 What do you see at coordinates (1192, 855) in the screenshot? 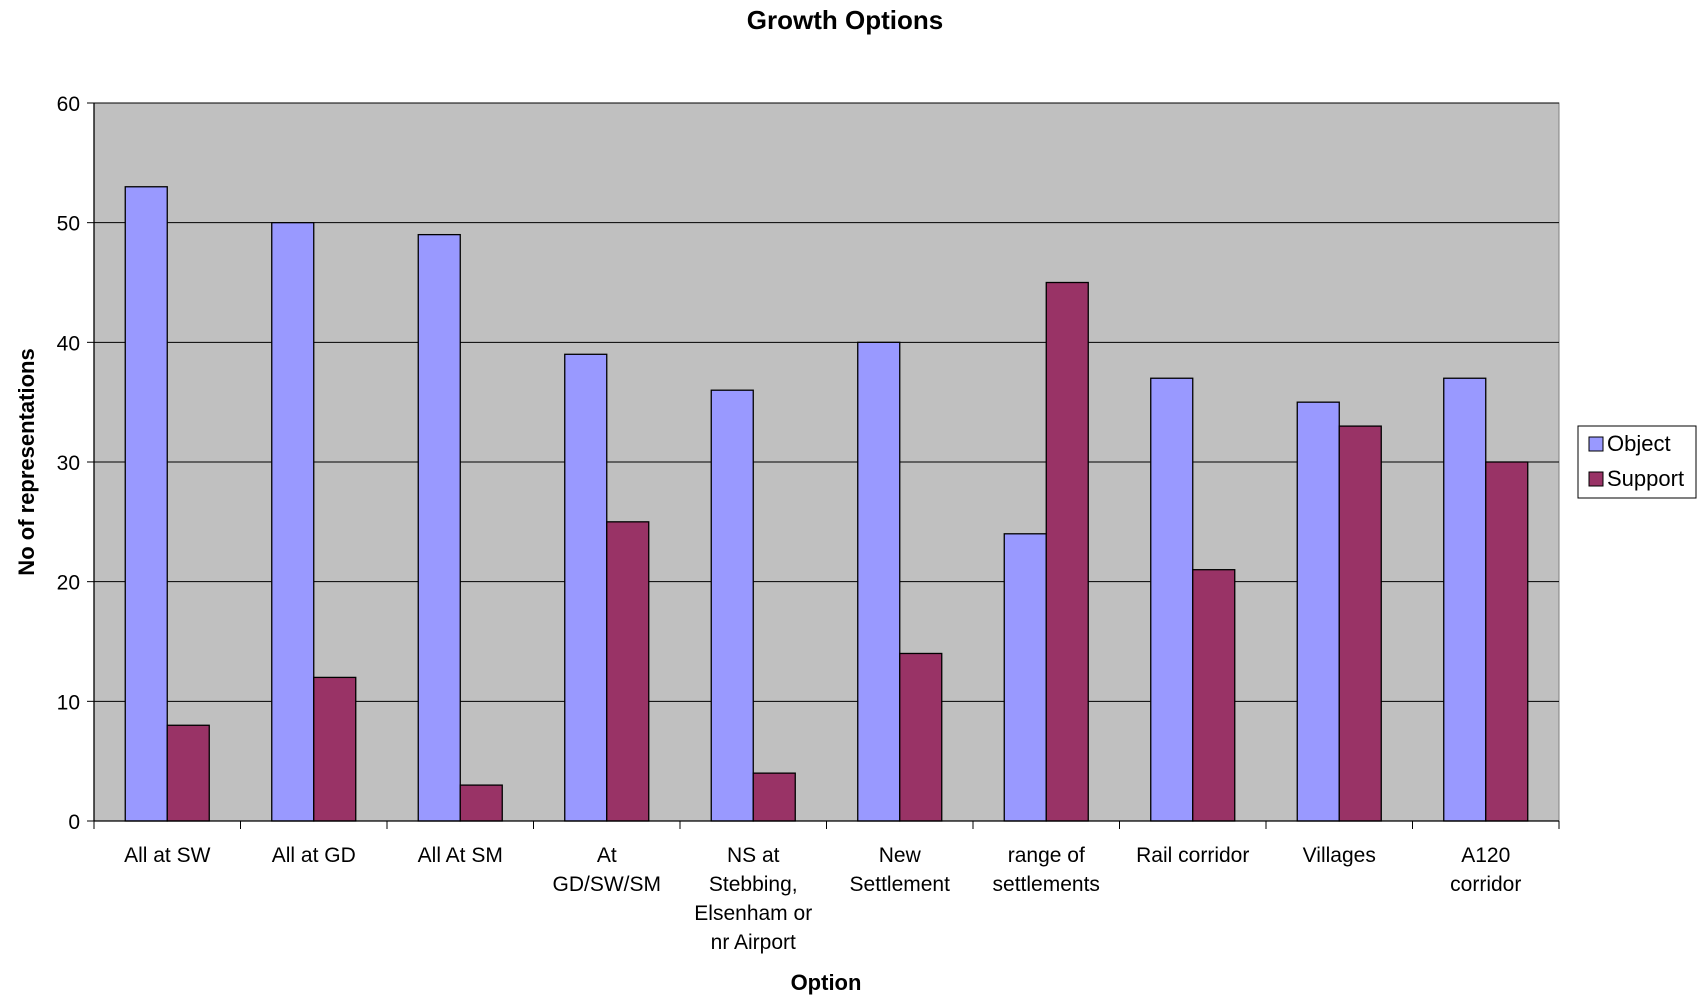
I see `x-category-label: Rail corridor` at bounding box center [1192, 855].